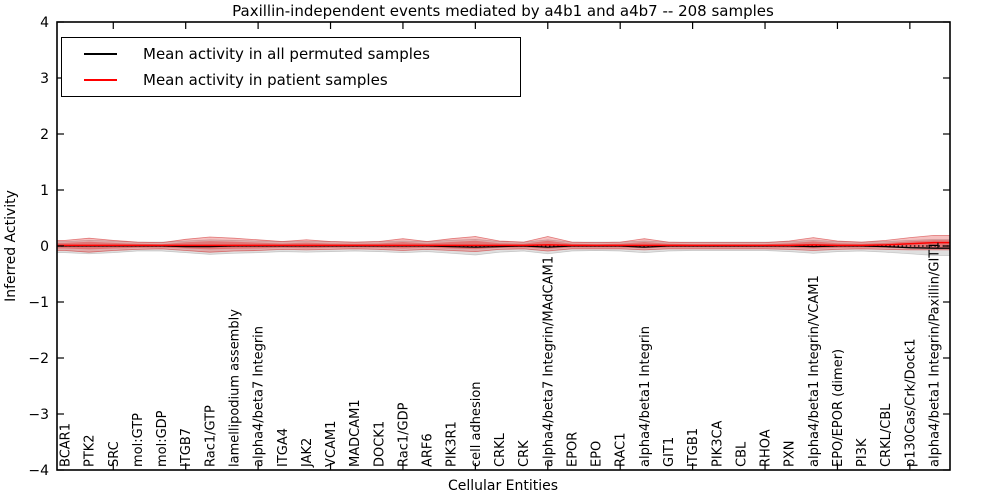 The image size is (1000, 500). What do you see at coordinates (234, 388) in the screenshot?
I see `x-category-label: lamellipodium assembly` at bounding box center [234, 388].